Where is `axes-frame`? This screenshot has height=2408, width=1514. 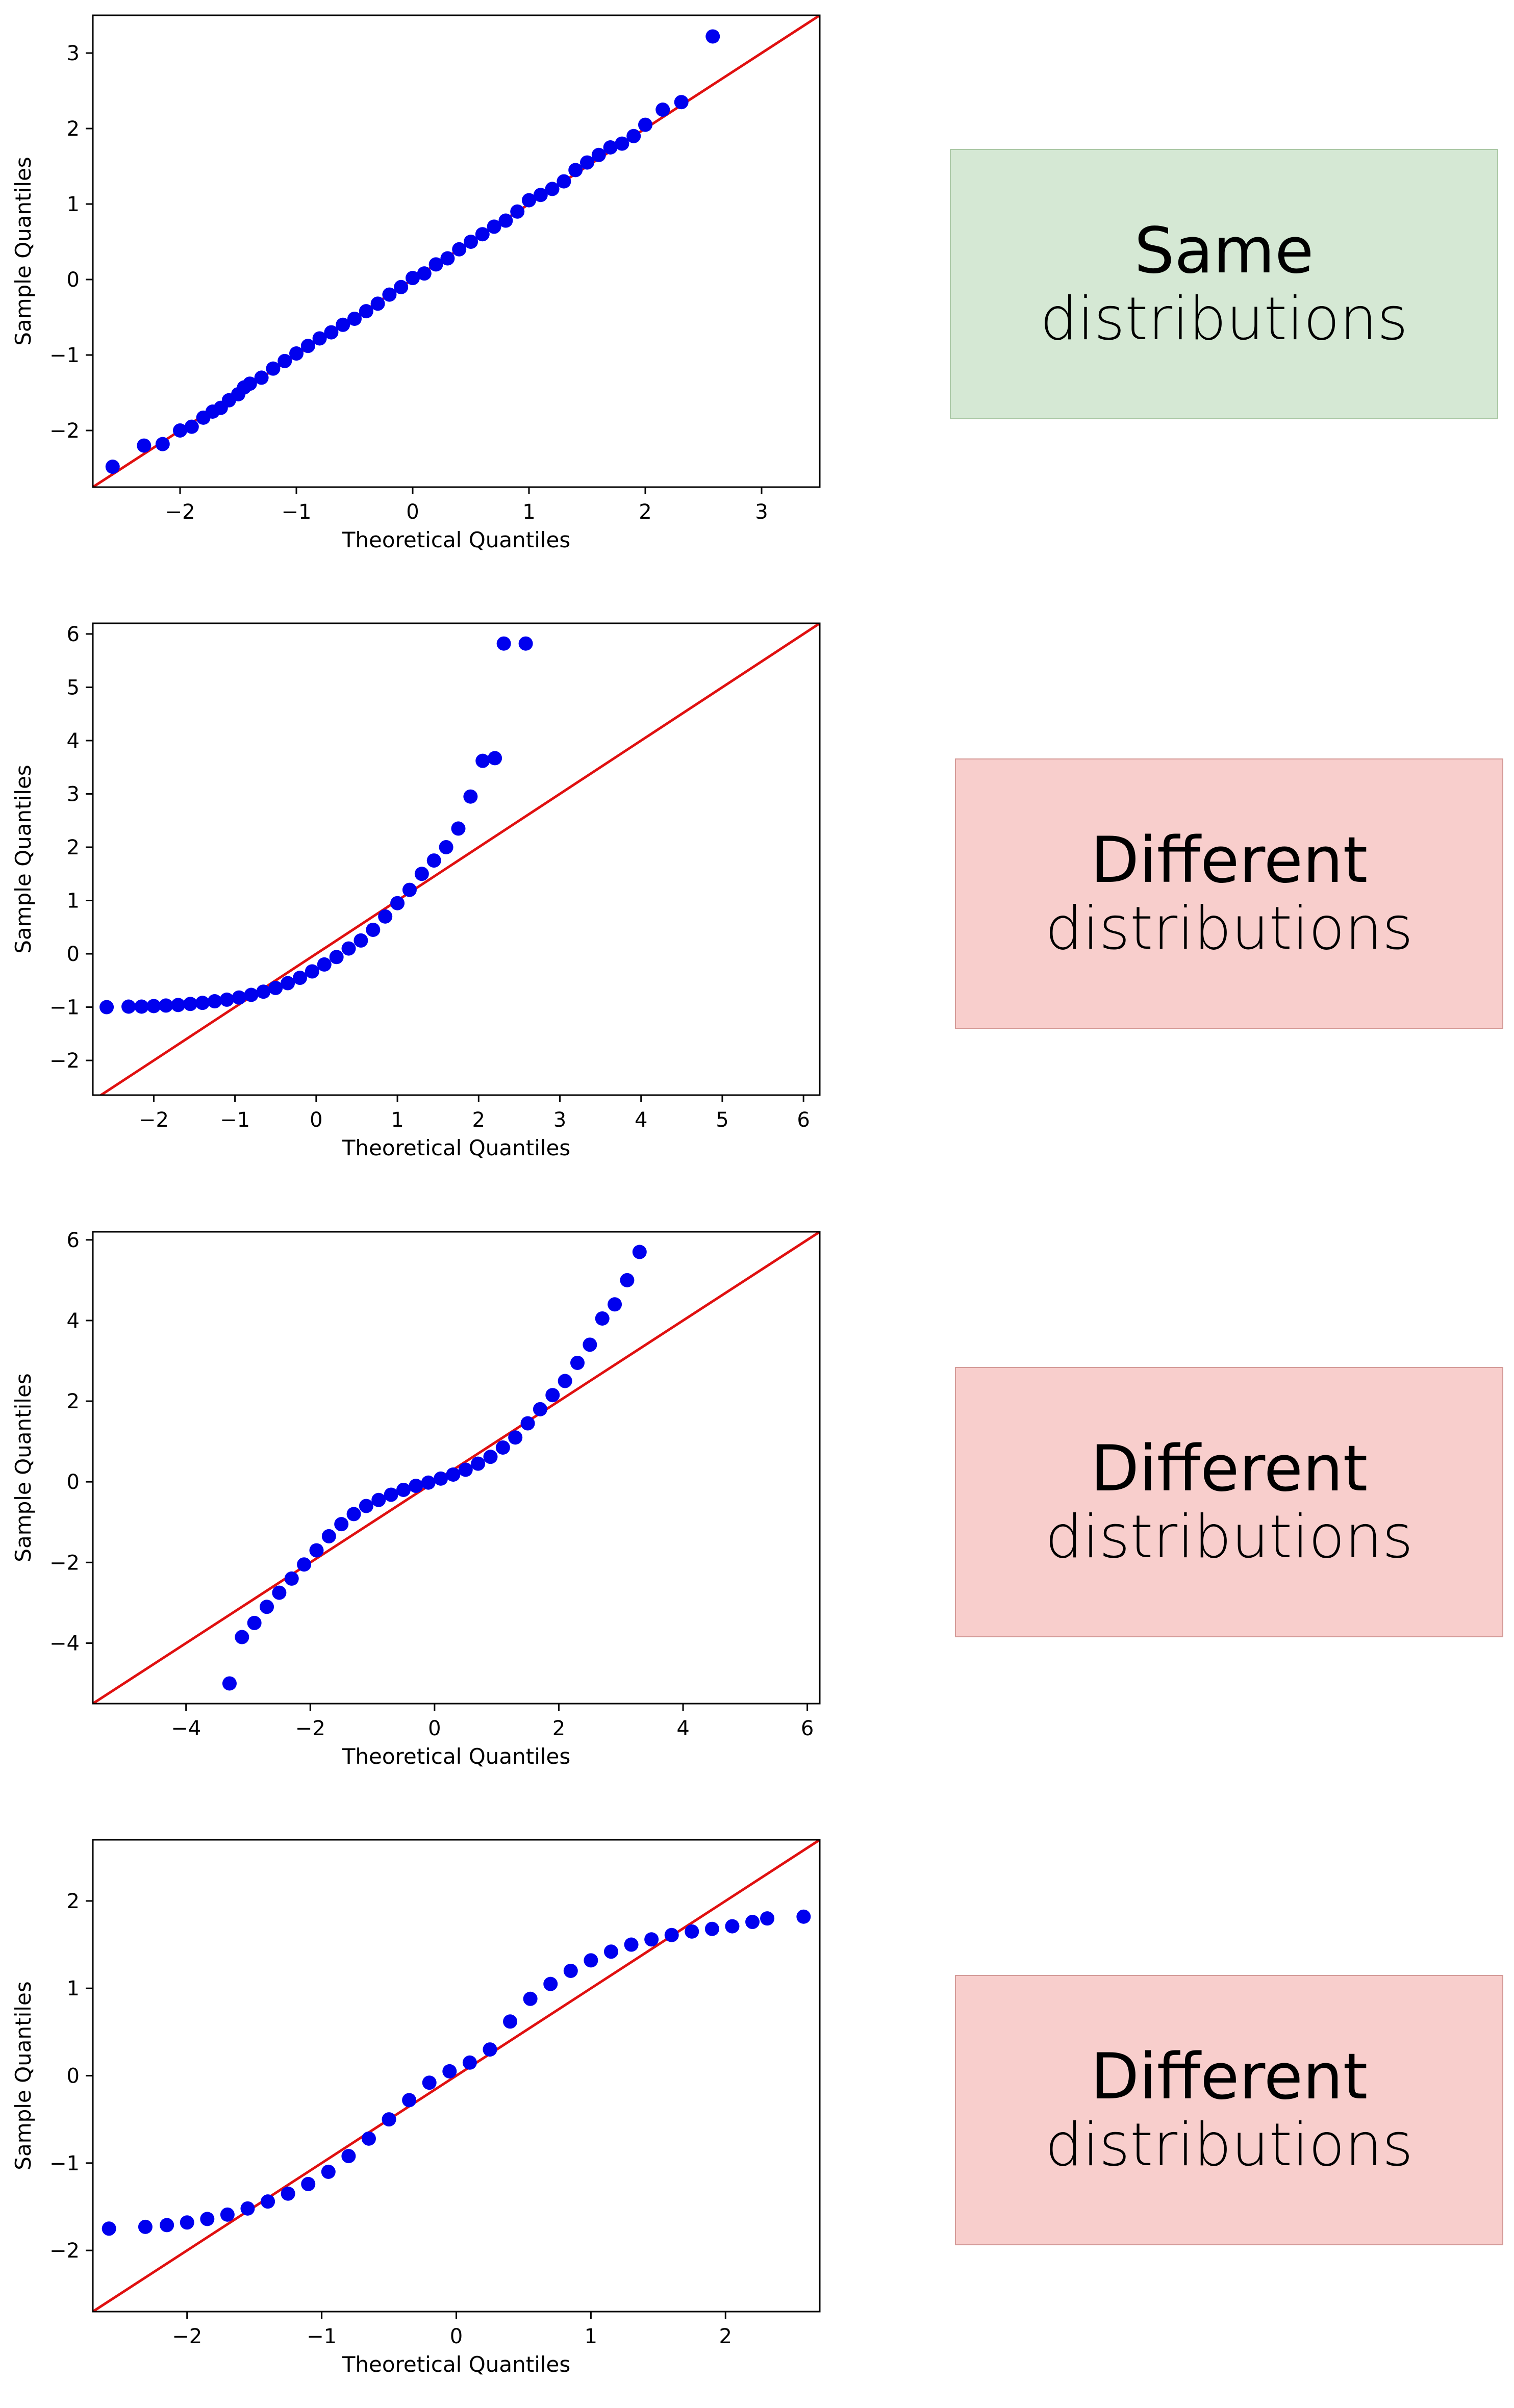 axes-frame is located at coordinates (456, 859).